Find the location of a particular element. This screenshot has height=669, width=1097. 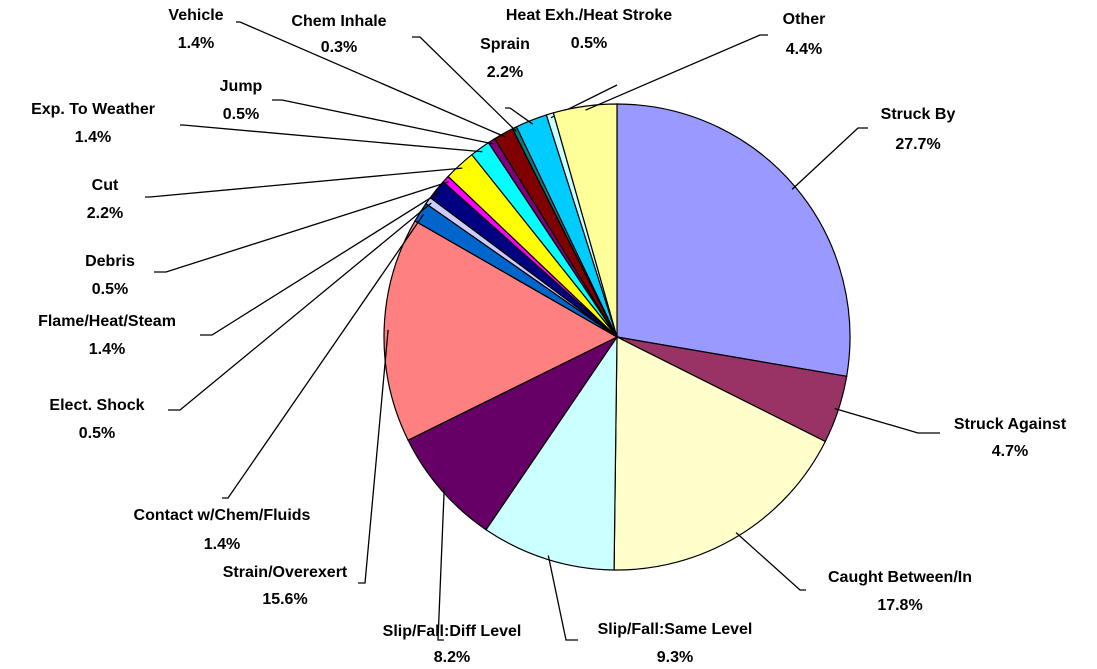

slice-value-label: 8.2% is located at coordinates (452, 657).